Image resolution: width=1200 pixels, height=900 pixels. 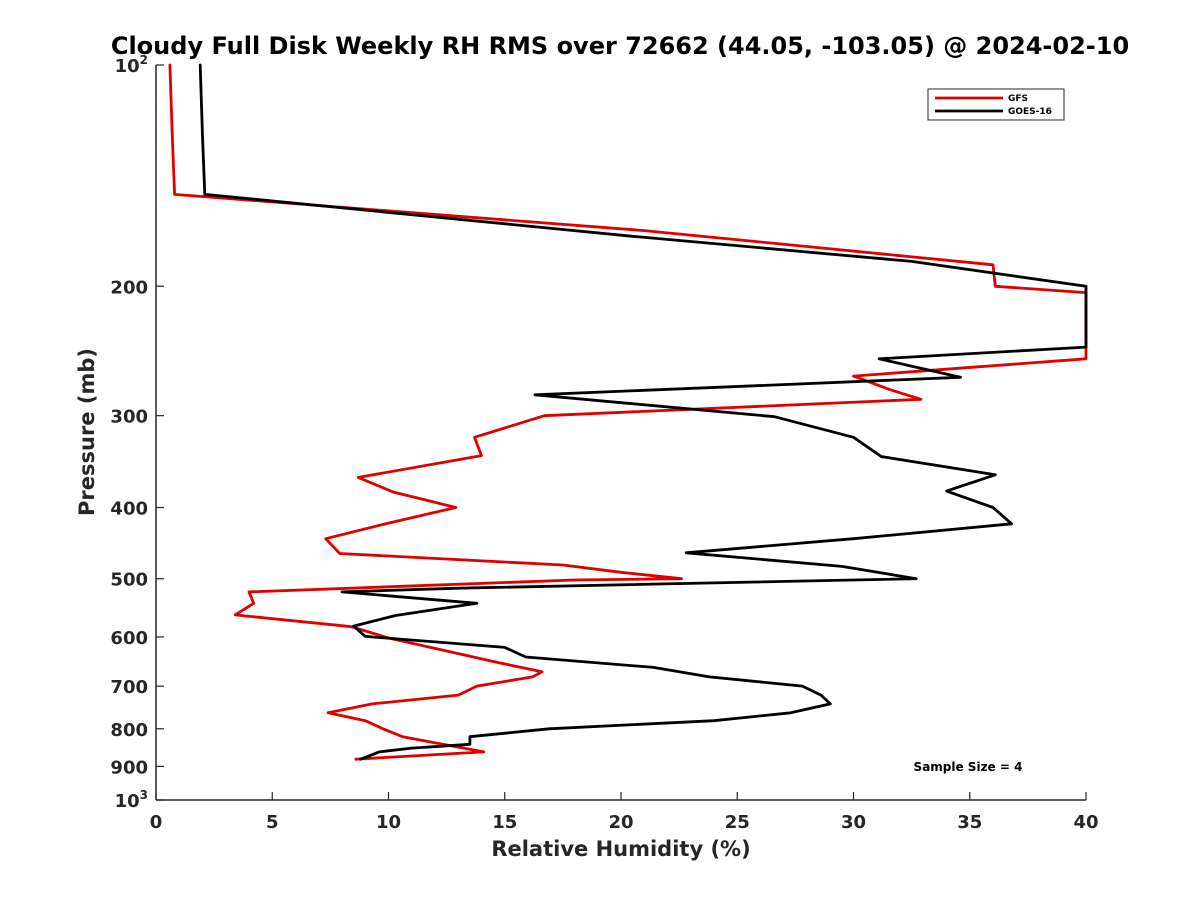 What do you see at coordinates (620, 822) in the screenshot?
I see `x-tick-label: 20` at bounding box center [620, 822].